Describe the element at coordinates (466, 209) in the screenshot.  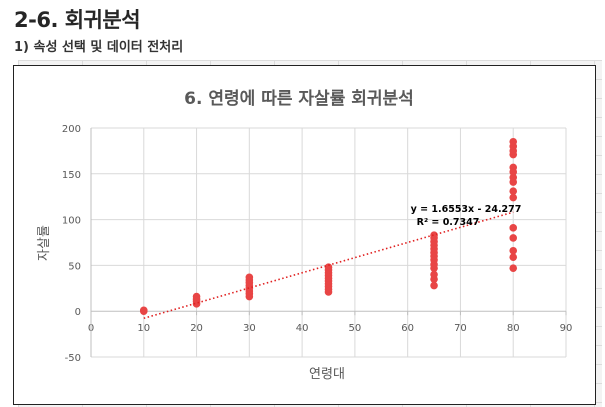
I see `trendline-equation: y = 1.6553x - 24.277` at that location.